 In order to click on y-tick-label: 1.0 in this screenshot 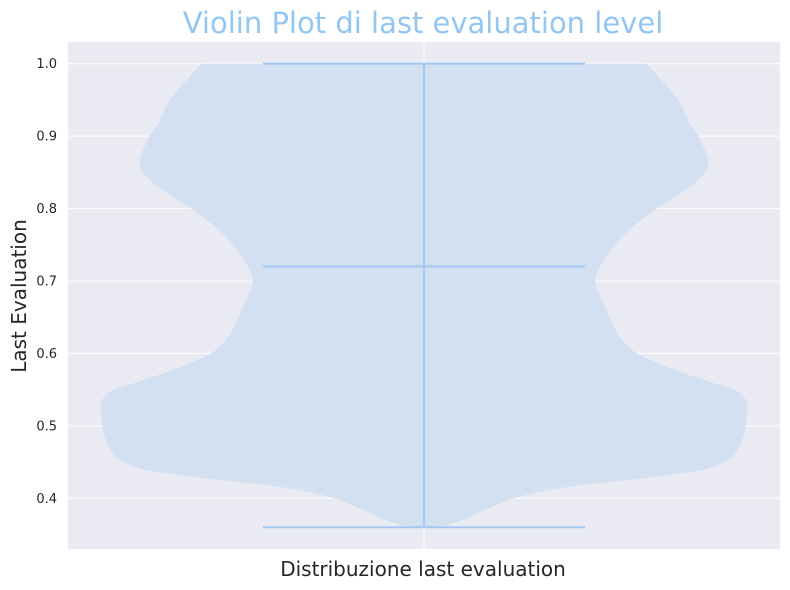, I will do `click(46, 64)`.